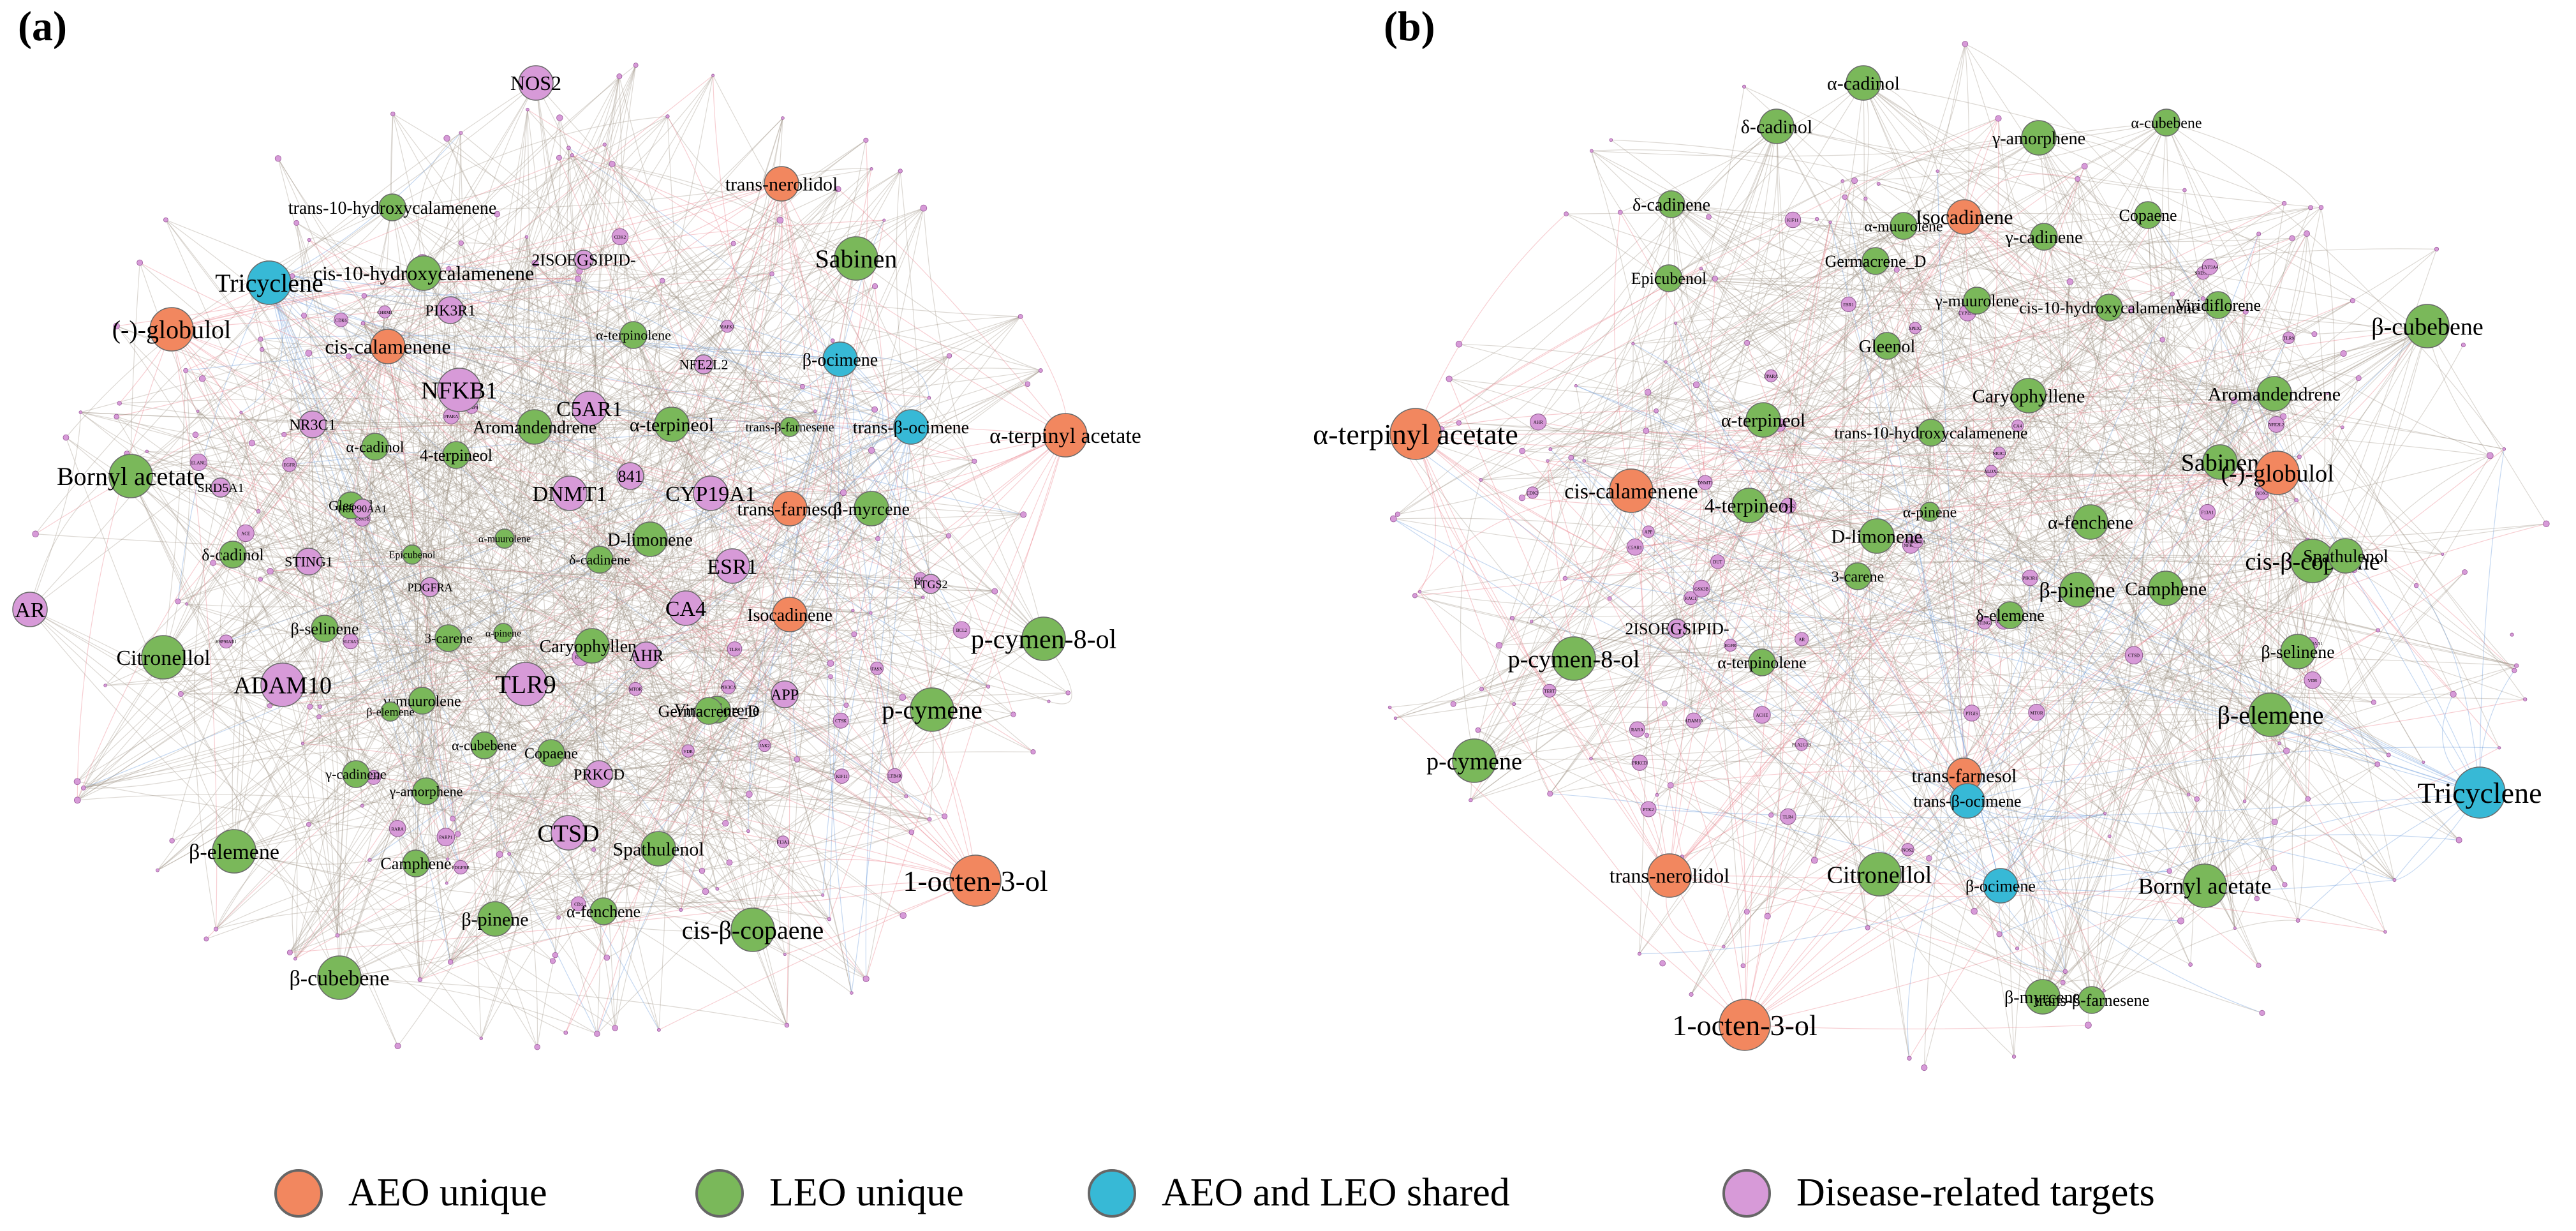  What do you see at coordinates (351, 641) in the screenshot?
I see `target-node: SLC6A3` at bounding box center [351, 641].